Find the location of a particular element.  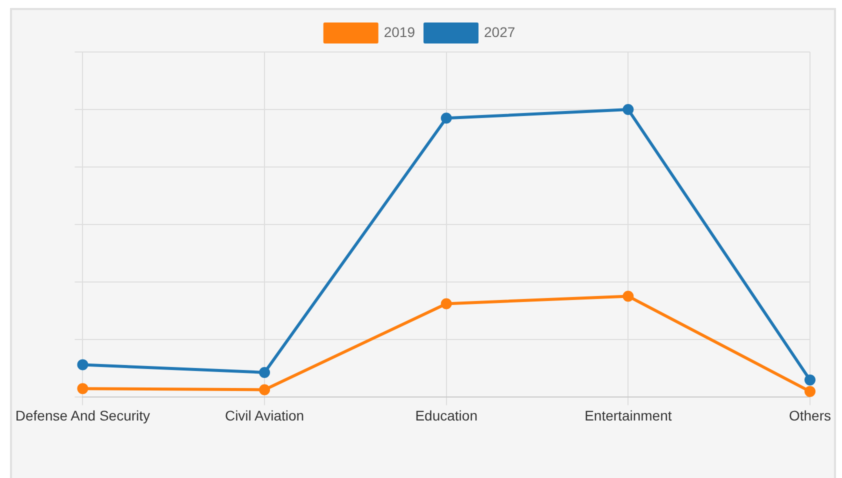

legend-label: 2019 is located at coordinates (400, 32).